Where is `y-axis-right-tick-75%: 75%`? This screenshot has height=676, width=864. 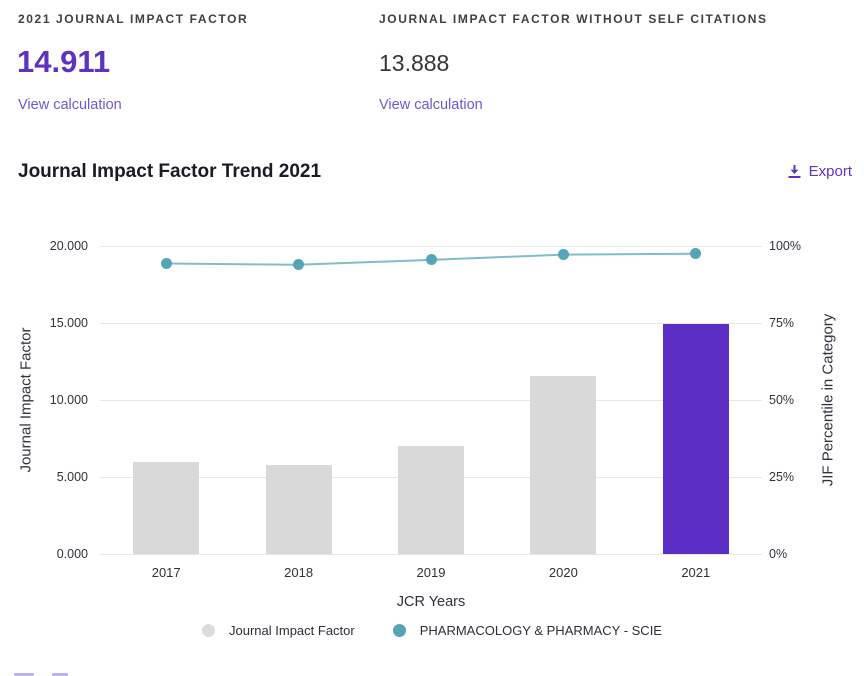
y-axis-right-tick-75%: 75% is located at coordinates (782, 323).